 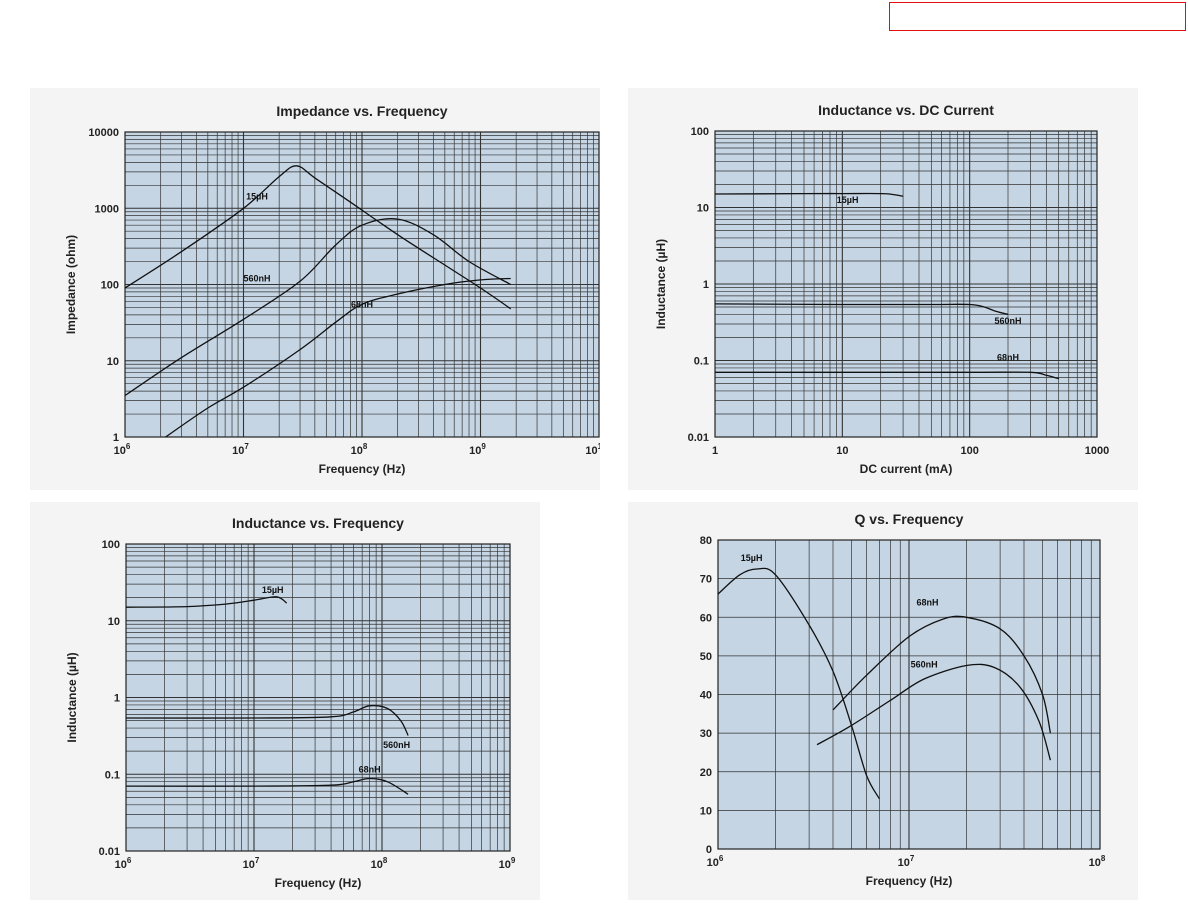 What do you see at coordinates (706, 773) in the screenshot?
I see `y-tick-label: 20` at bounding box center [706, 773].